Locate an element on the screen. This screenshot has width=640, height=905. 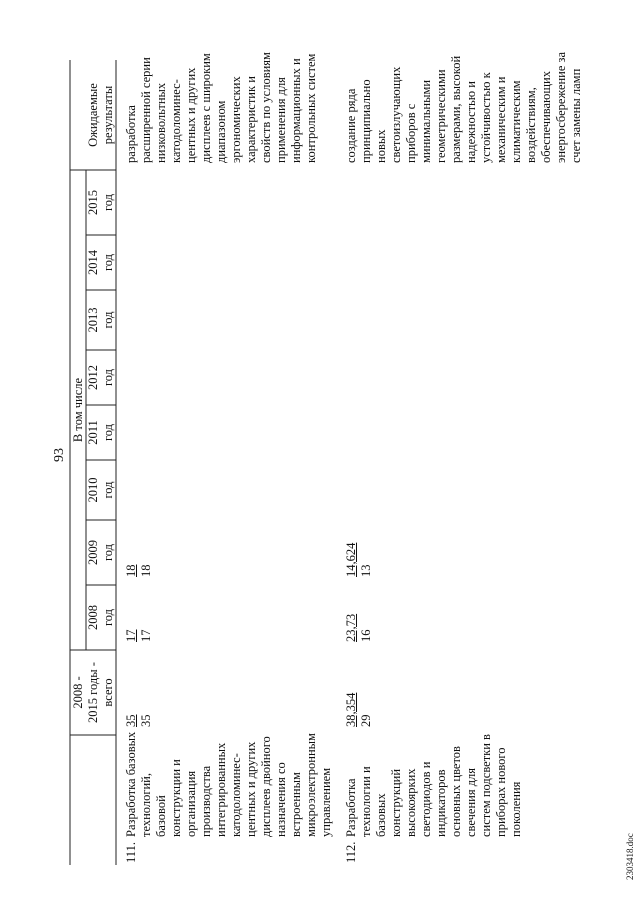
year-header: 2015 is located at coordinates (93, 202).